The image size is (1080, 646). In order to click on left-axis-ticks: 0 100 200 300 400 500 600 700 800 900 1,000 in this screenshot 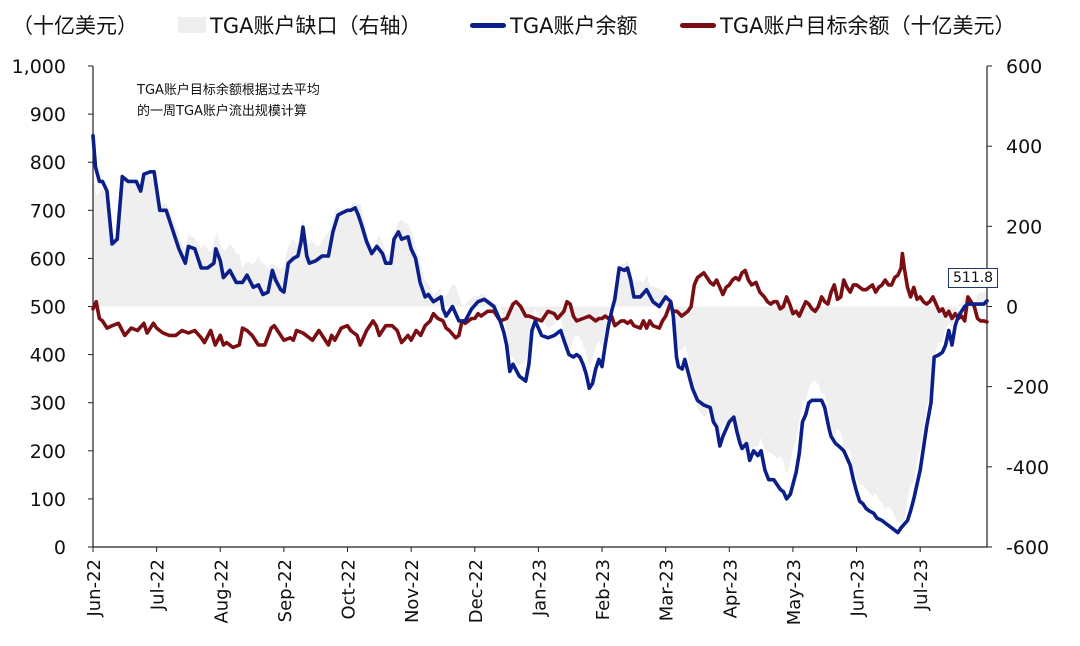, I will do `click(52, 307)`.